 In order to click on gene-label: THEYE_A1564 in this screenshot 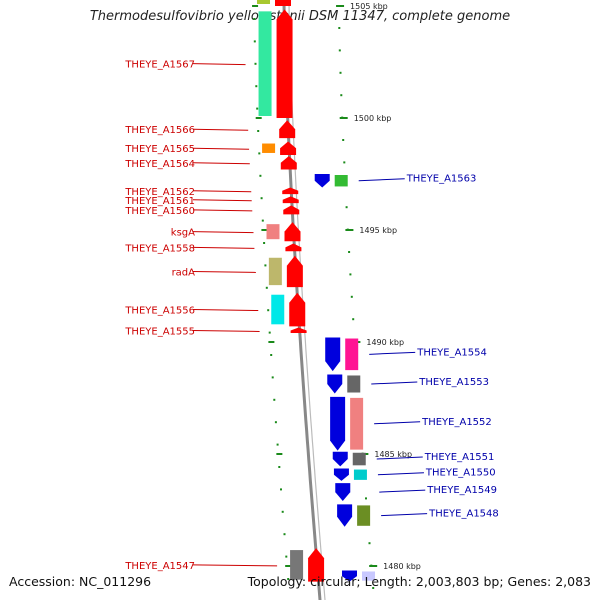, I will do `click(159, 164)`.